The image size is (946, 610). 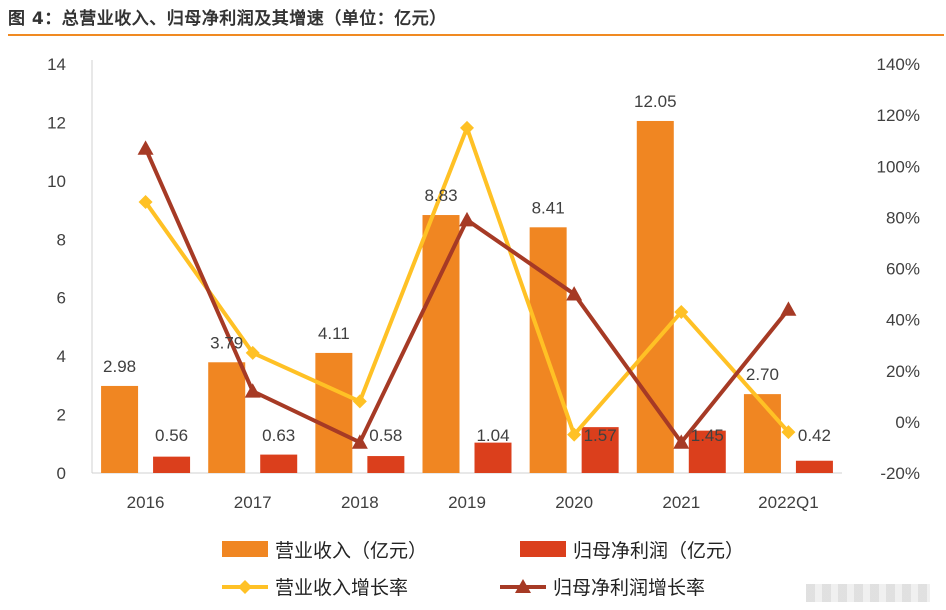 I want to click on profit-bar-label: 0.58, so click(x=385, y=435).